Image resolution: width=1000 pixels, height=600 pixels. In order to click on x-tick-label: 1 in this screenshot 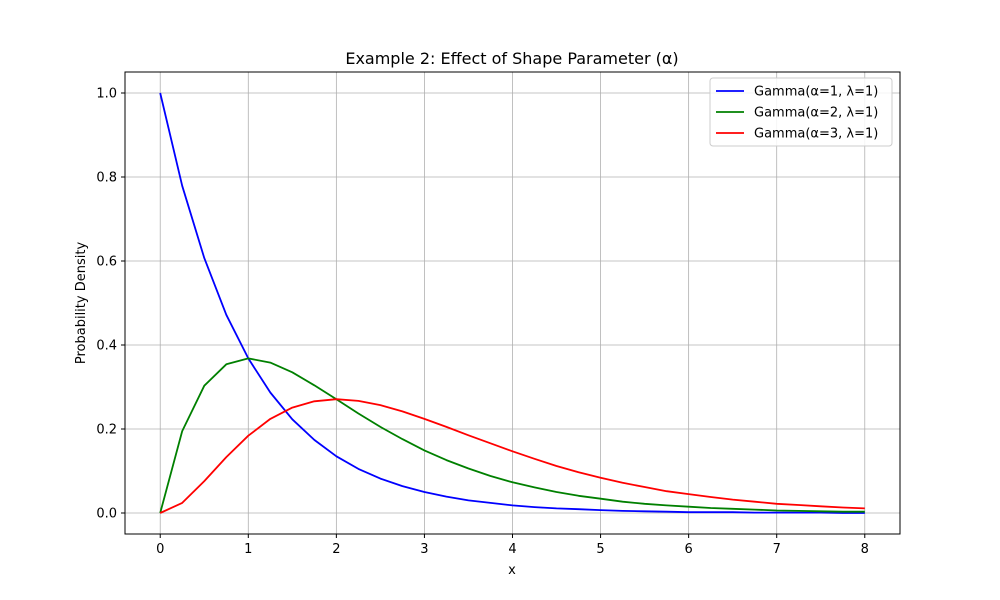, I will do `click(248, 549)`.